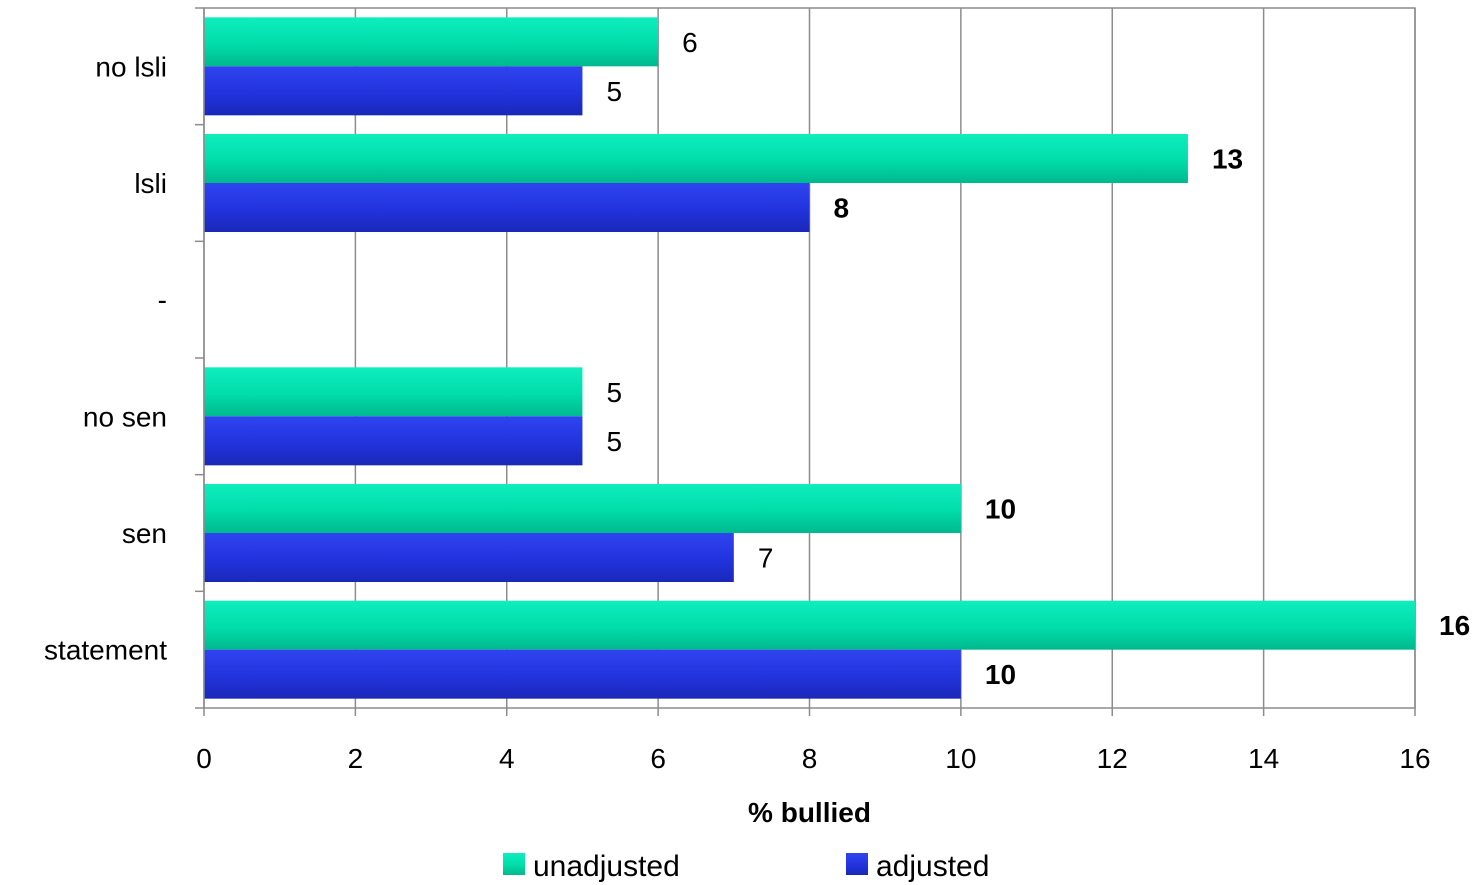 This screenshot has width=1477, height=885. Describe the element at coordinates (125, 416) in the screenshot. I see `category-label: no sen` at that location.